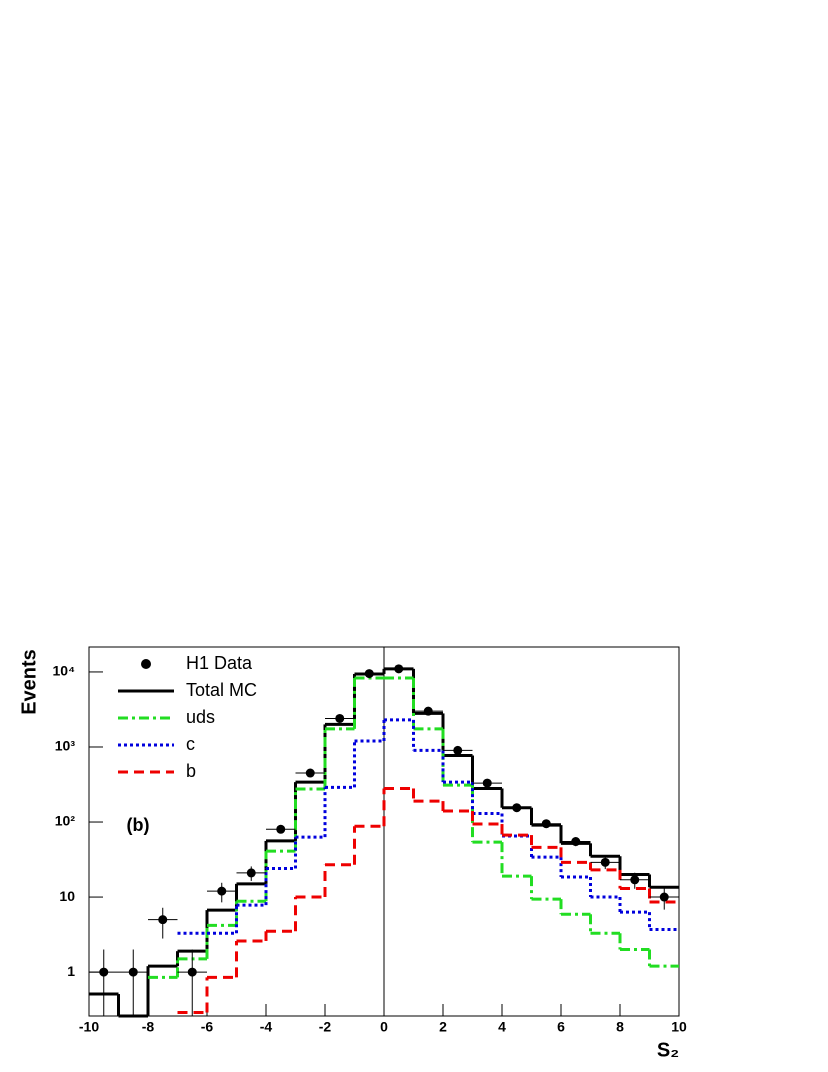  What do you see at coordinates (29, 682) in the screenshot?
I see `y-axis-label: Events` at bounding box center [29, 682].